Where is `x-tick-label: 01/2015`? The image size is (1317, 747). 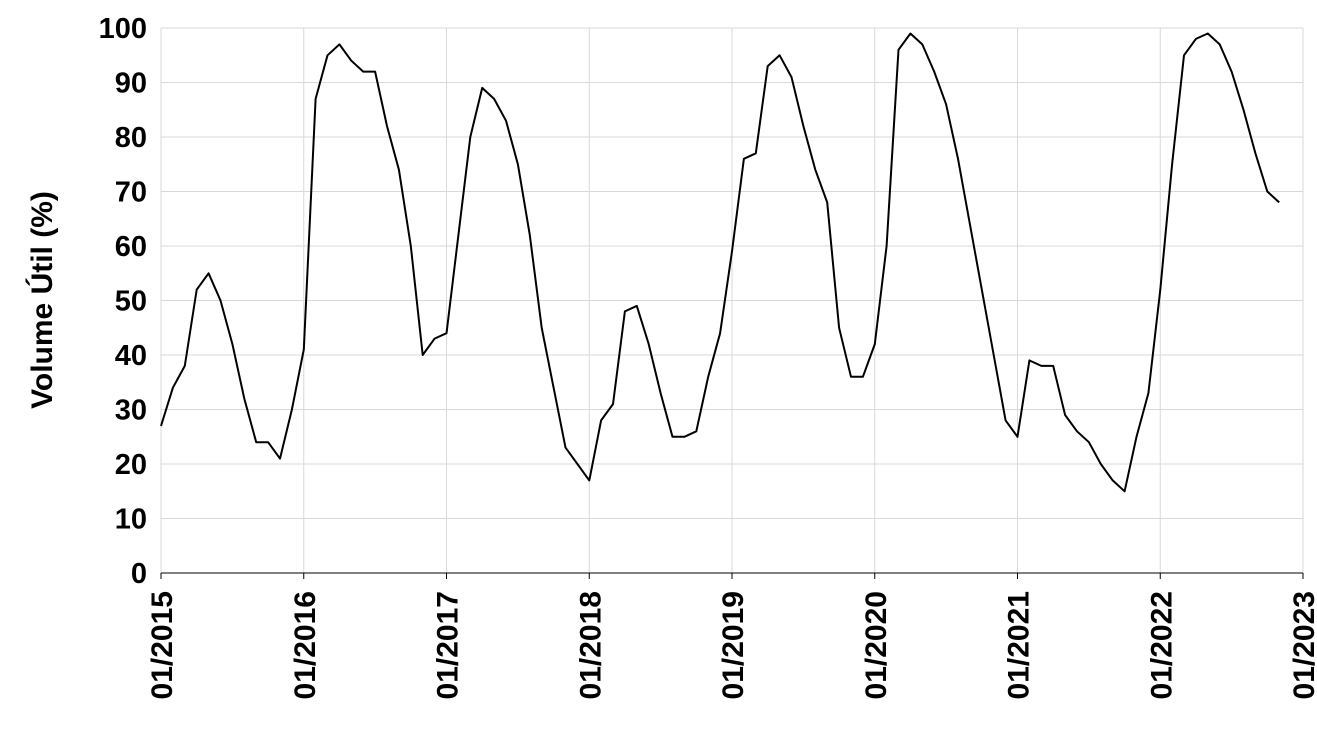 x-tick-label: 01/2015 is located at coordinates (162, 645).